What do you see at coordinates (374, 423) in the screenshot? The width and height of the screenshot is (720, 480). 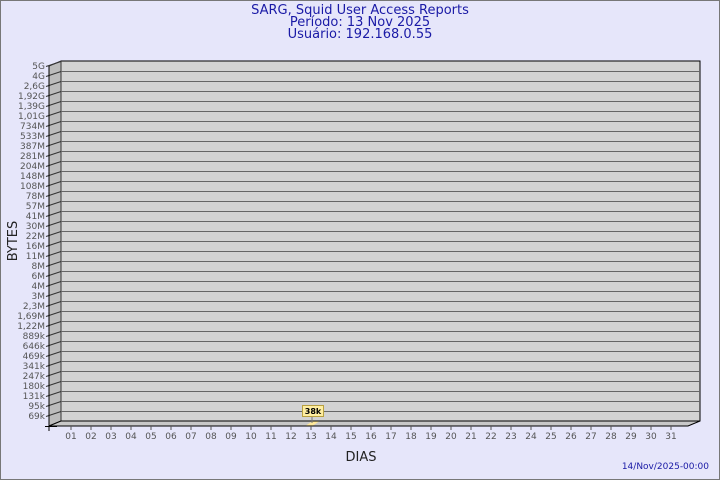 I see `plot-floor` at bounding box center [374, 423].